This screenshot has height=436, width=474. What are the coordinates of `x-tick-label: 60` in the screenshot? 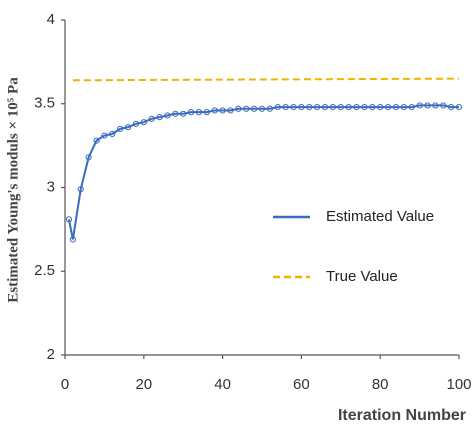 It's located at (301, 384).